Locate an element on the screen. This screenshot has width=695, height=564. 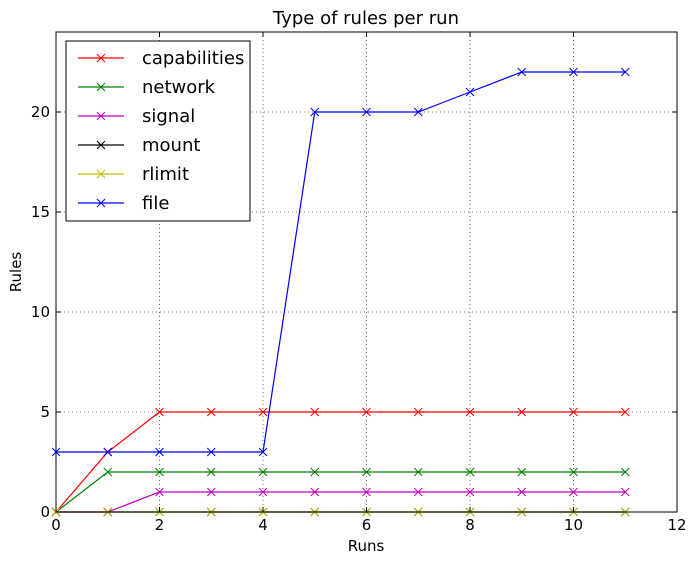
series-line-signal is located at coordinates (341, 502).